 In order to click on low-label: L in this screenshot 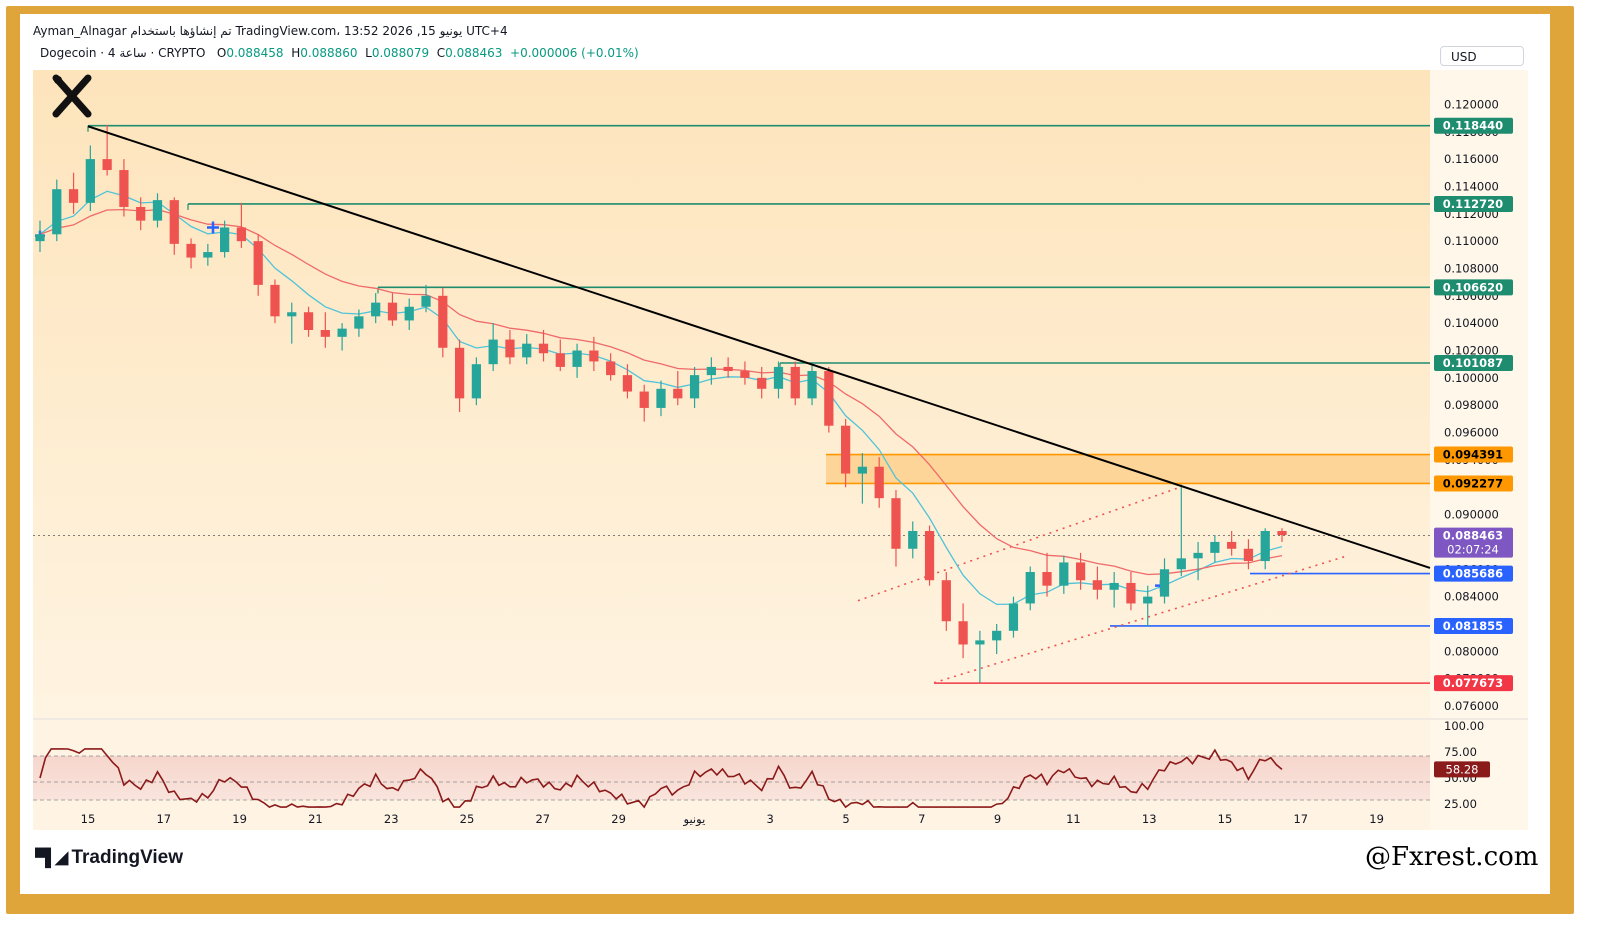, I will do `click(368, 53)`.